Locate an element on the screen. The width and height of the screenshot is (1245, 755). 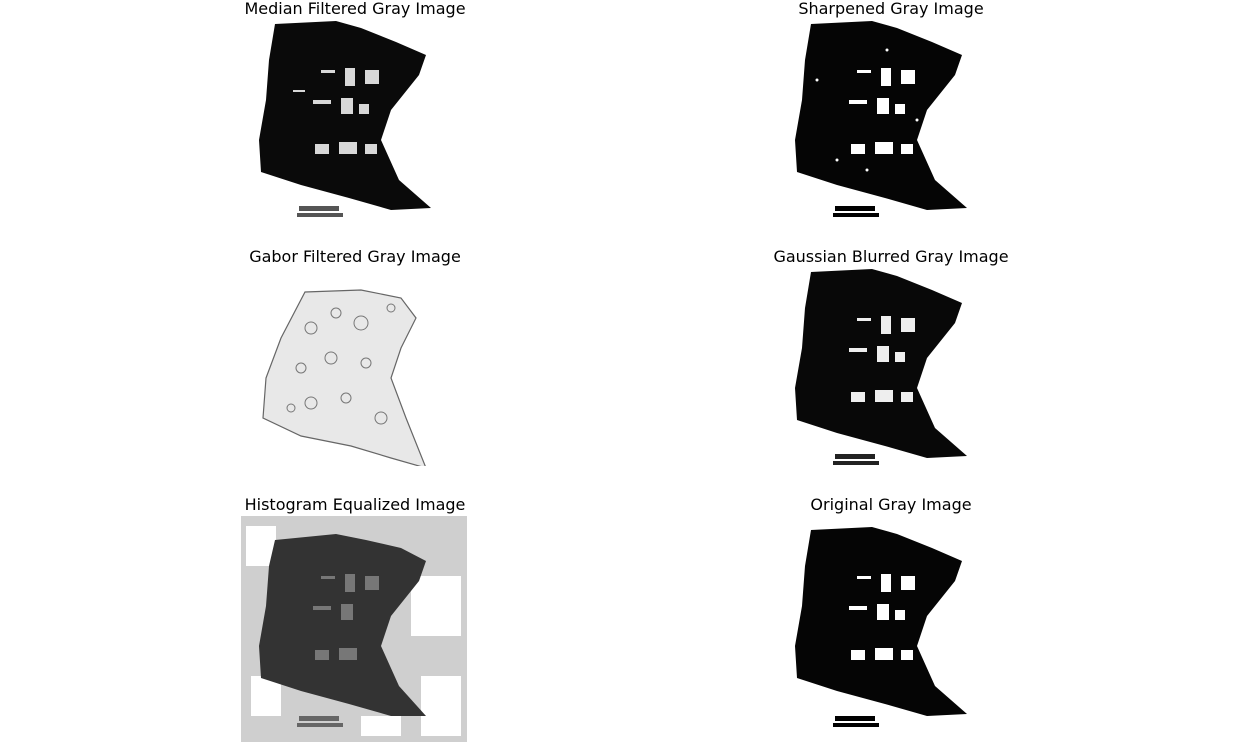
panel-gabor-filtered: Gabor Filtered Gray Image is located at coordinates (355, 367).